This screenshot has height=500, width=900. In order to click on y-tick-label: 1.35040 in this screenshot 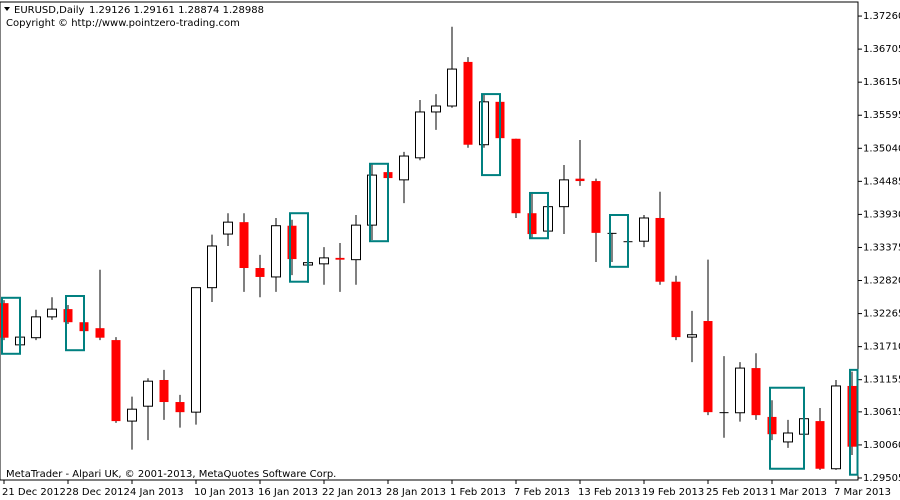, I will do `click(881, 148)`.